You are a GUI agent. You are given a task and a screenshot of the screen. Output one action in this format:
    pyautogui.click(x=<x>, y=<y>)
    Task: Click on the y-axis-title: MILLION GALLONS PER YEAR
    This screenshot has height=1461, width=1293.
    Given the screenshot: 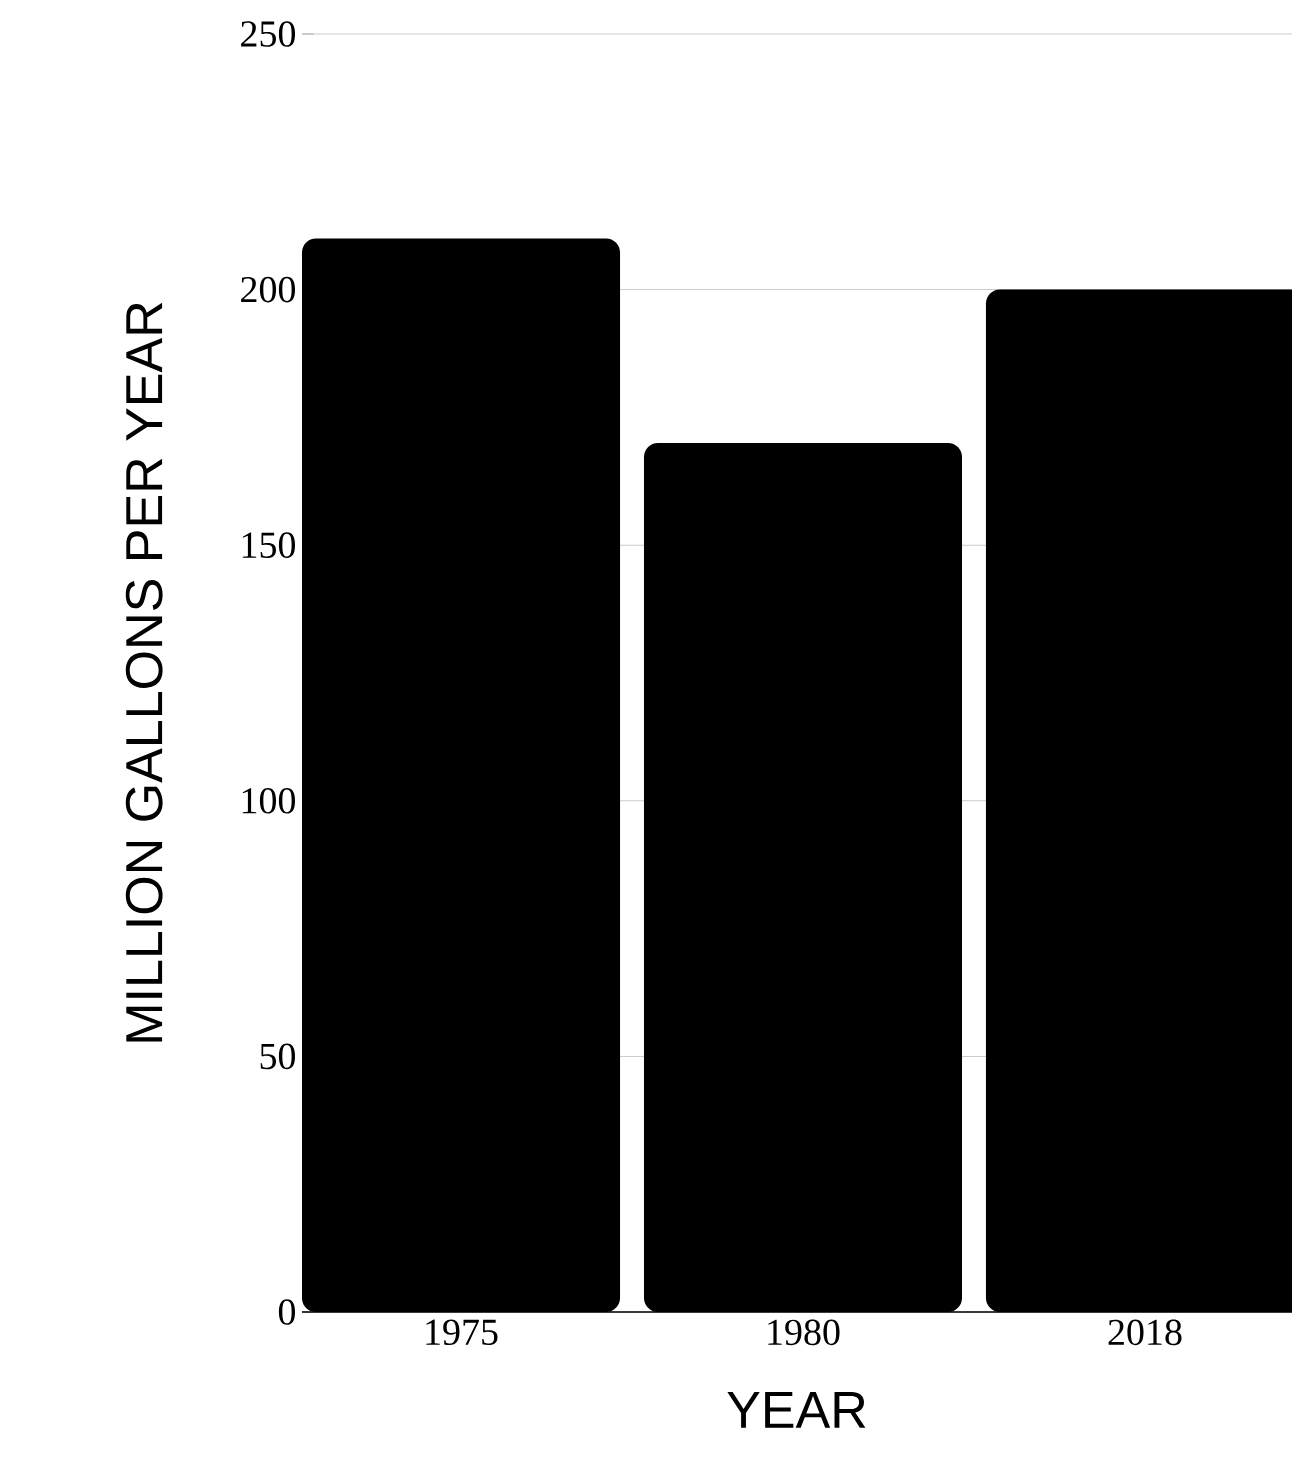 What is the action you would take?
    pyautogui.click(x=144, y=672)
    